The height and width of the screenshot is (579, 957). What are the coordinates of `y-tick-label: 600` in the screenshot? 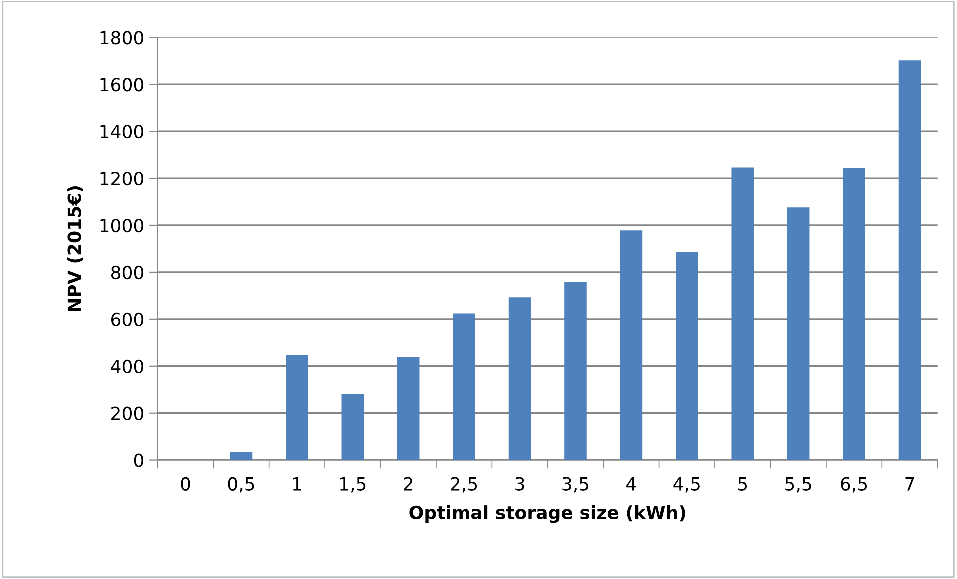 It's located at (128, 319).